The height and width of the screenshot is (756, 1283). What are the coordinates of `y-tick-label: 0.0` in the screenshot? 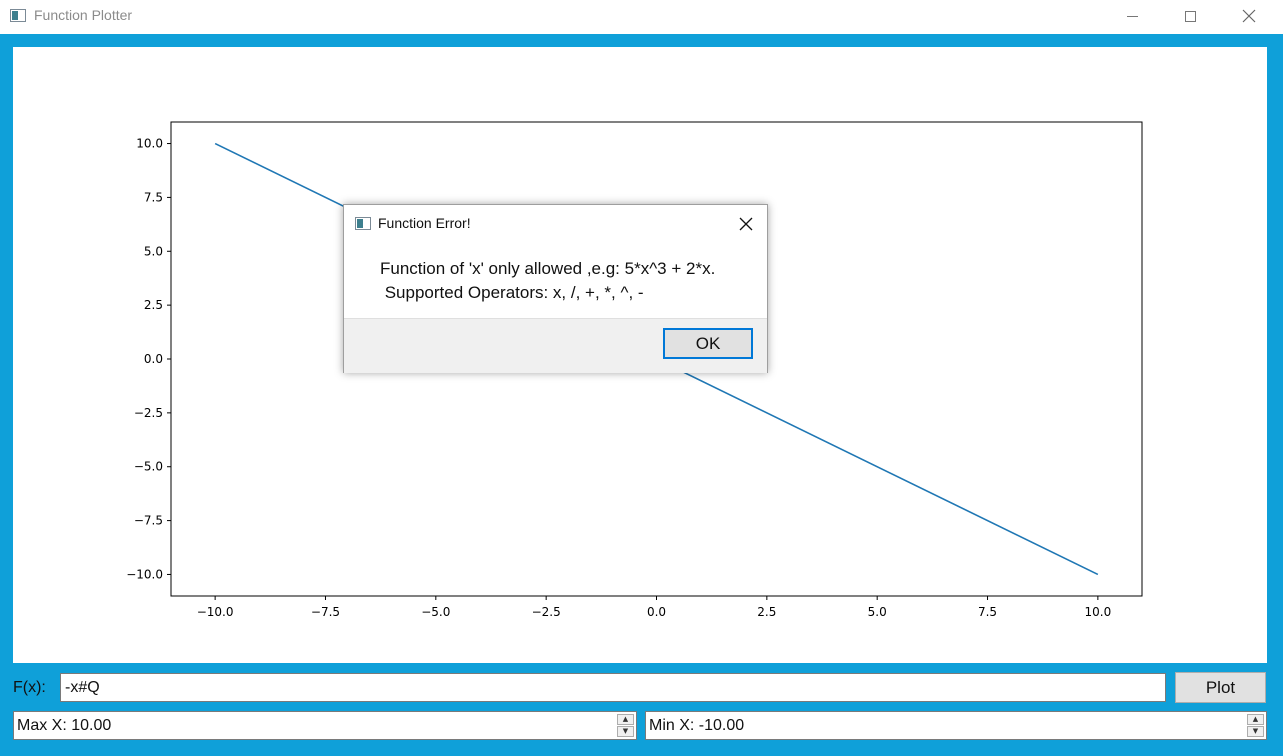 It's located at (153, 359).